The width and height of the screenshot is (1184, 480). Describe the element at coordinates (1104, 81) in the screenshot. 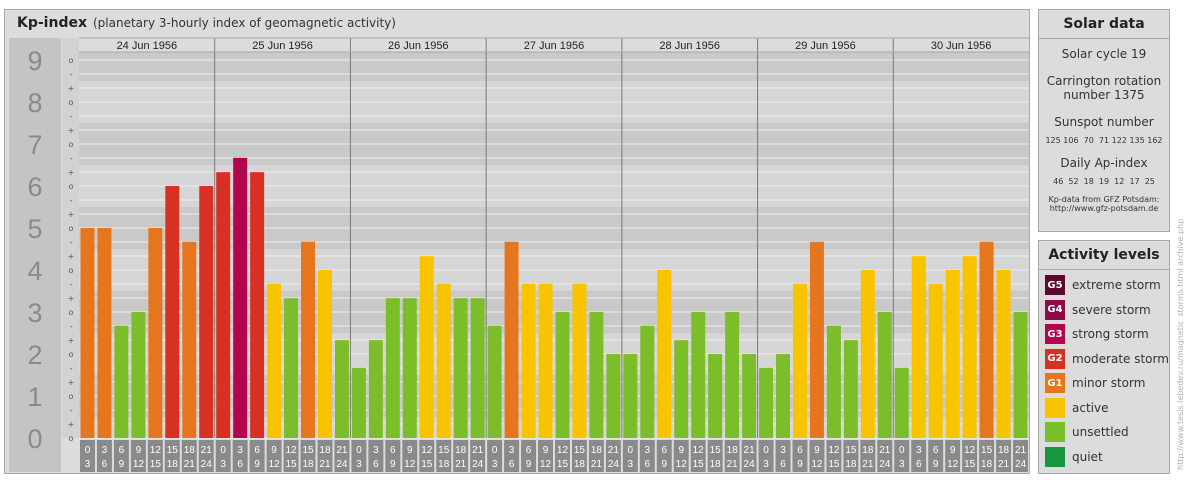

I see `carrington-line-1: Carrington rotation` at that location.